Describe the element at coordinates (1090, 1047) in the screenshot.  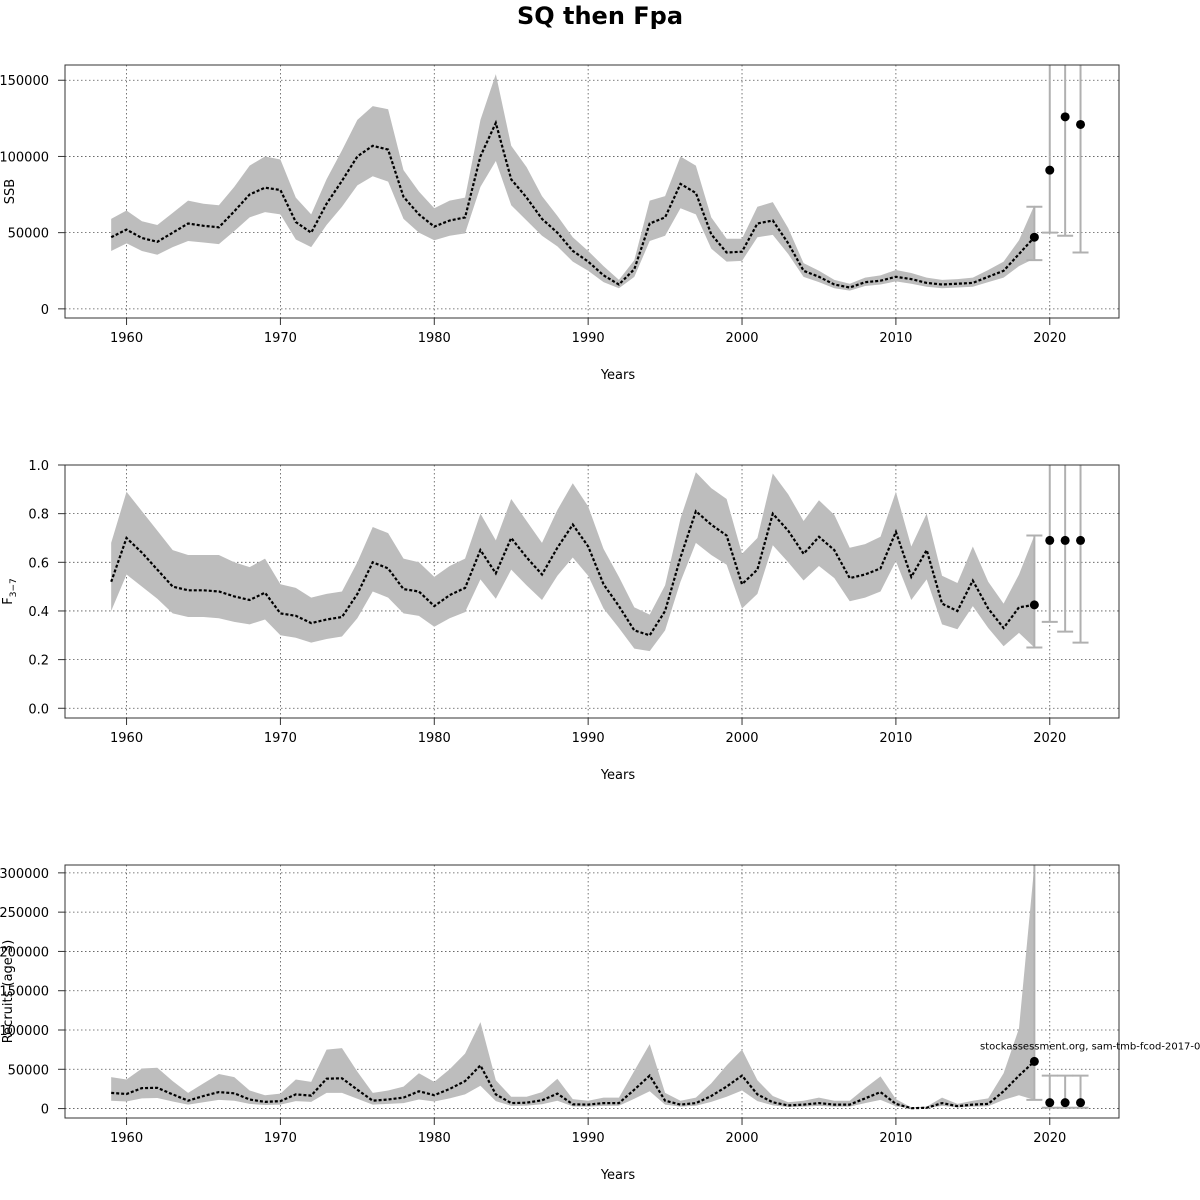
I see `footnote: stockassessment.org, sam-tmb-fcod-2017-0` at that location.